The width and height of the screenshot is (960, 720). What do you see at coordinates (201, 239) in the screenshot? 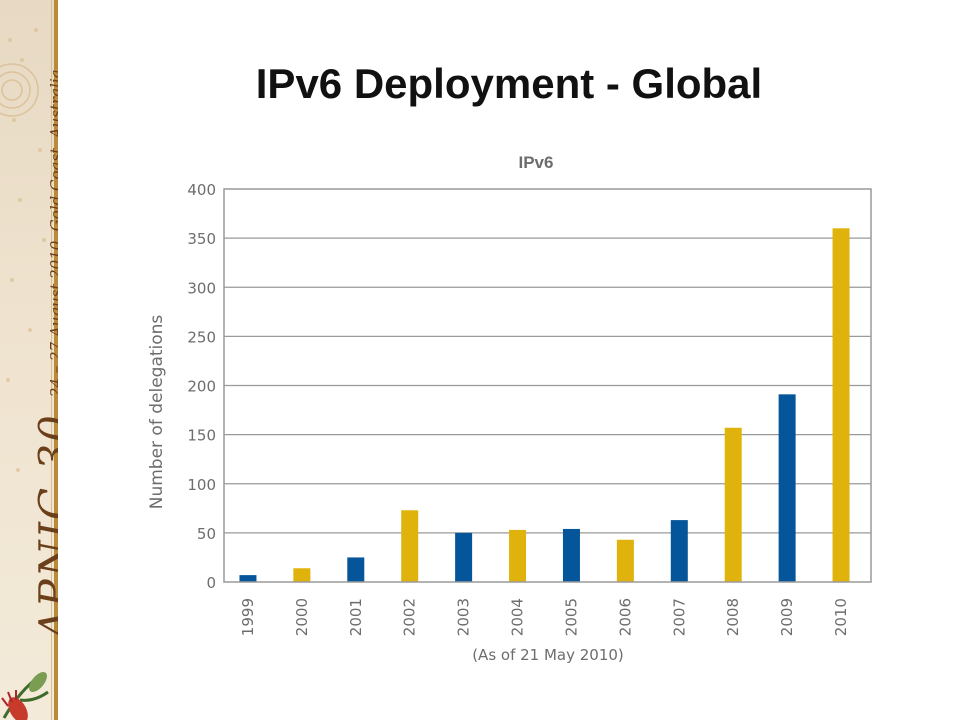
I see `y-tick-label: 350` at bounding box center [201, 239].